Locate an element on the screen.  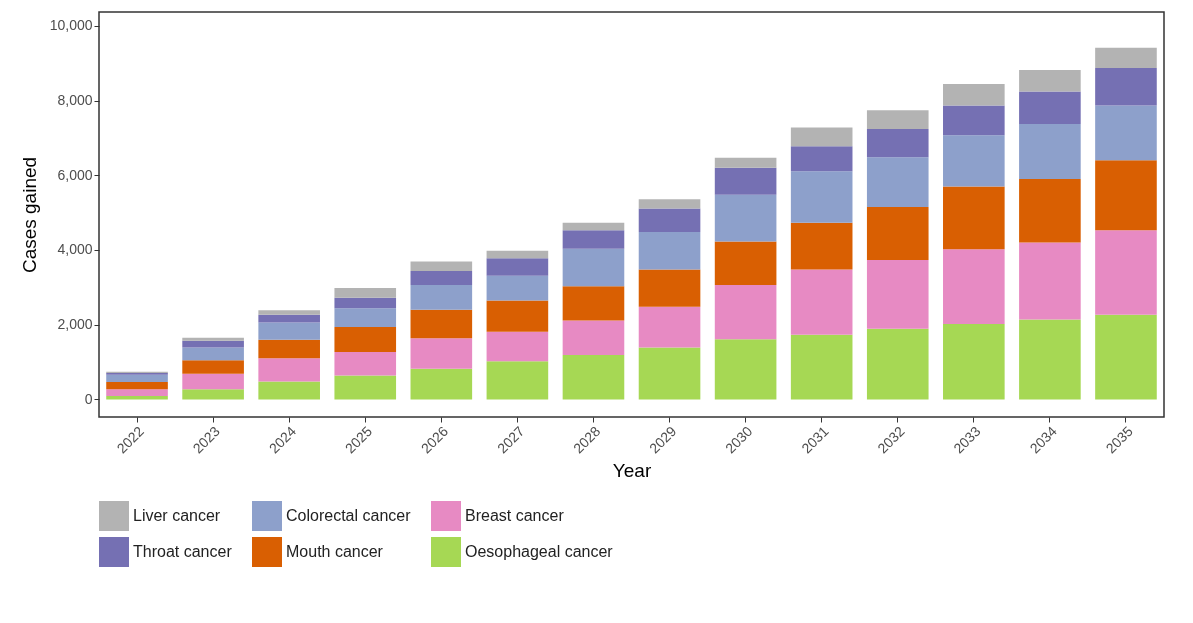
legend-label: Liver cancer is located at coordinates (177, 515).